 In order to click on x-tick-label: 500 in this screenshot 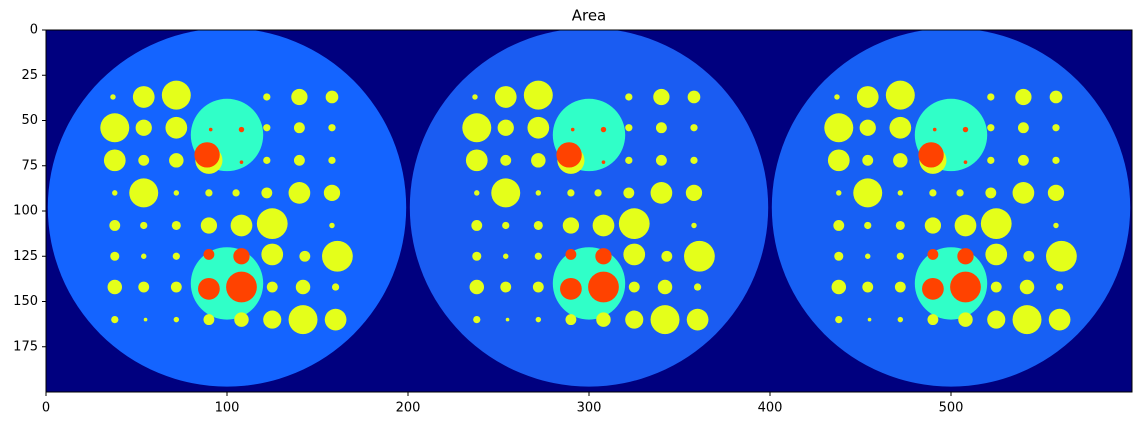, I will do `click(951, 408)`.